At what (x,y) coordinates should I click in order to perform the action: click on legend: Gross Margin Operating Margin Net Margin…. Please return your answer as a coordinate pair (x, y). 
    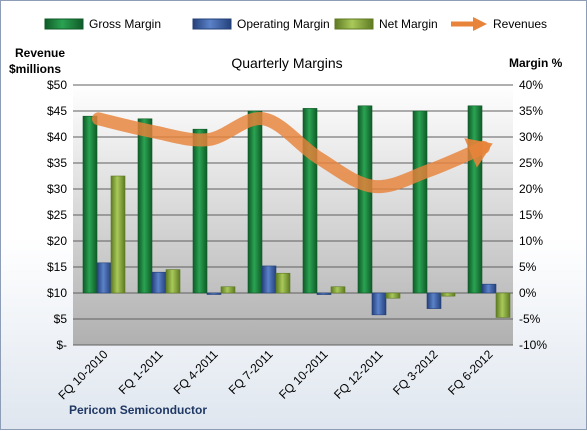
    Looking at the image, I should click on (295, 24).